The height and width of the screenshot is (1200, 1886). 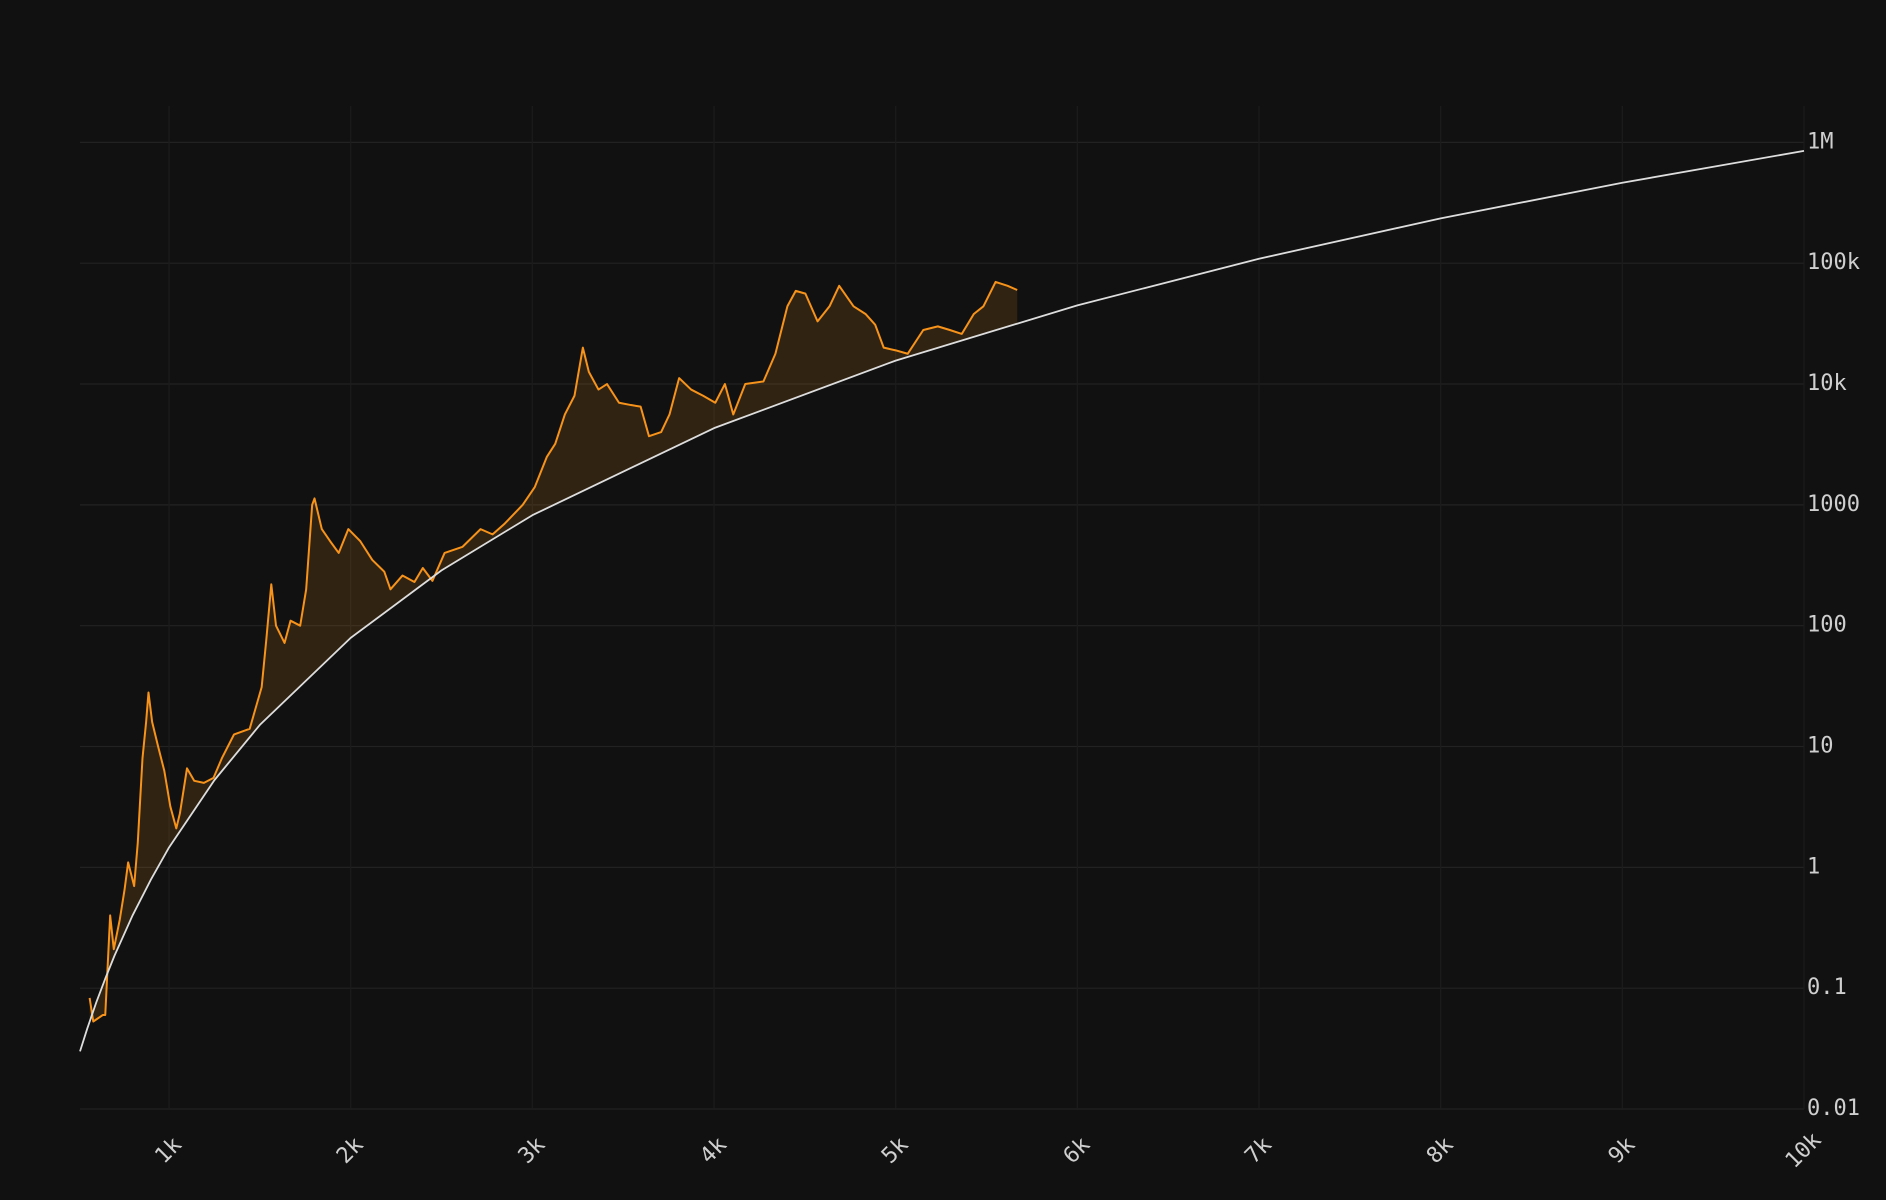 What do you see at coordinates (1820, 141) in the screenshot?
I see `y-tick-label: 1M` at bounding box center [1820, 141].